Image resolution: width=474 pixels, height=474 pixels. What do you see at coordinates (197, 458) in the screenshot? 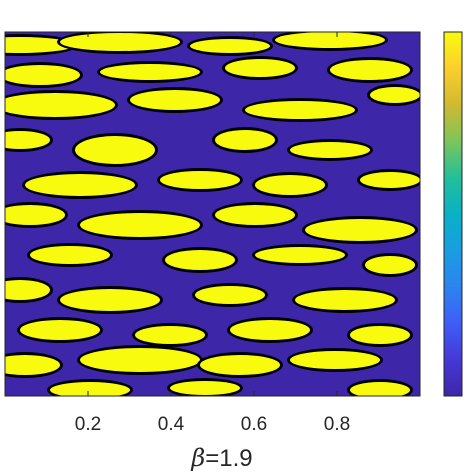
I see `x-axis-label-symbol: β` at bounding box center [197, 458].